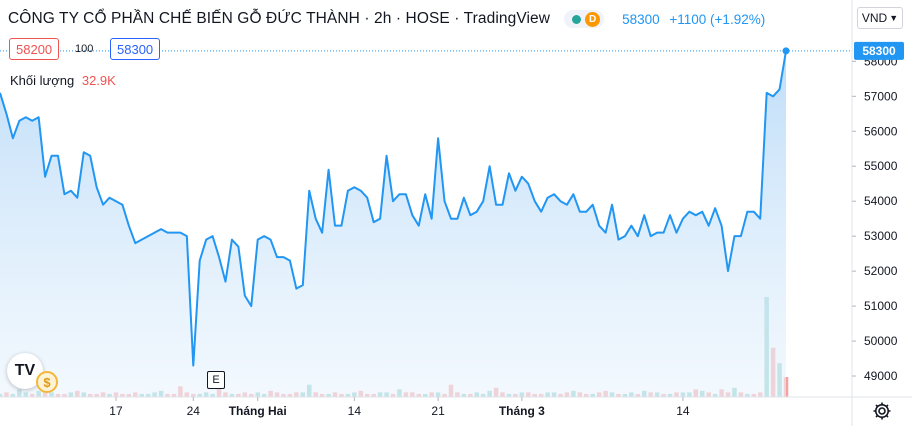 Image resolution: width=912 pixels, height=426 pixels. What do you see at coordinates (786, 387) in the screenshot?
I see `volume-bar` at bounding box center [786, 387].